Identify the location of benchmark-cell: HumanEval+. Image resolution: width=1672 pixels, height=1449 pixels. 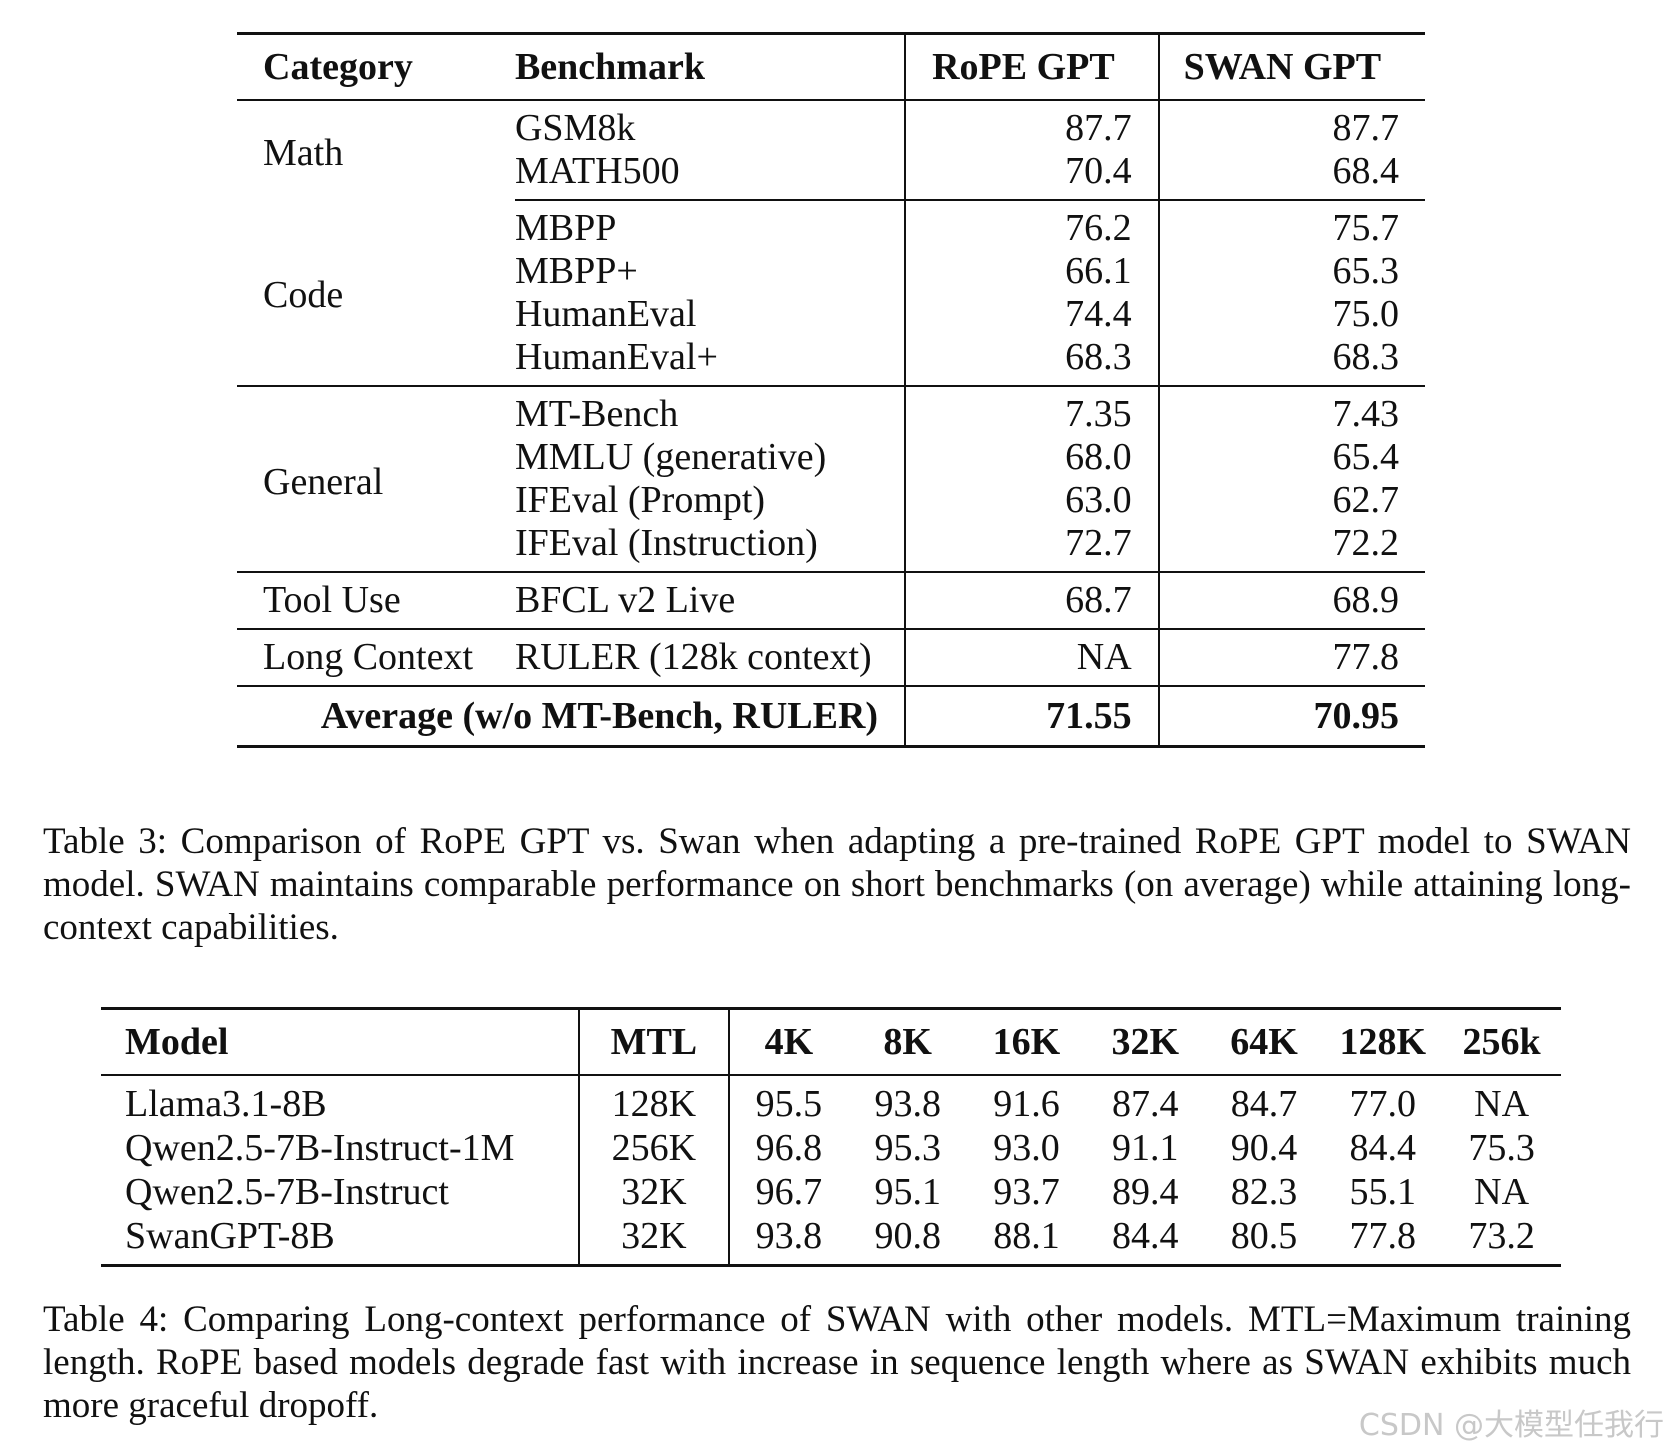
(710, 361).